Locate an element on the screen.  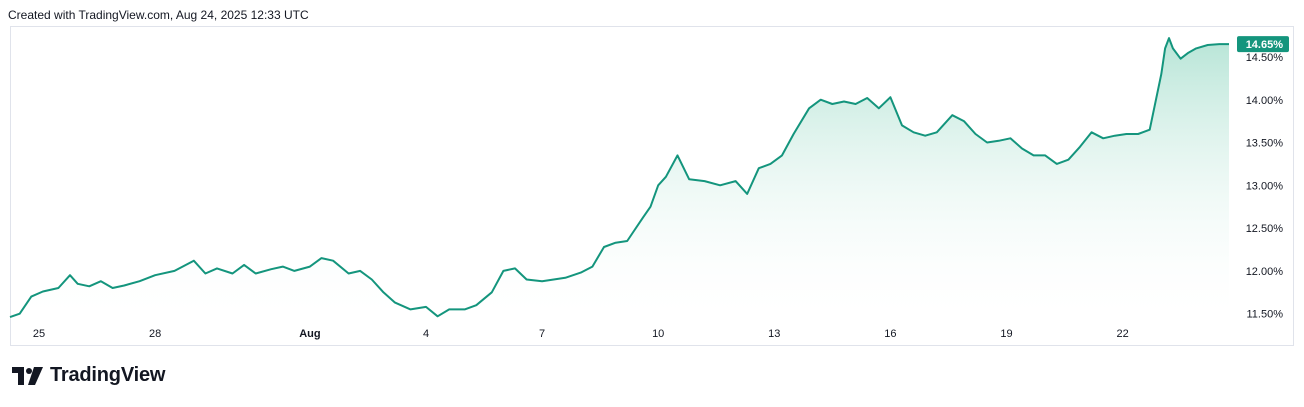
x-tick-label: 16 is located at coordinates (890, 334).